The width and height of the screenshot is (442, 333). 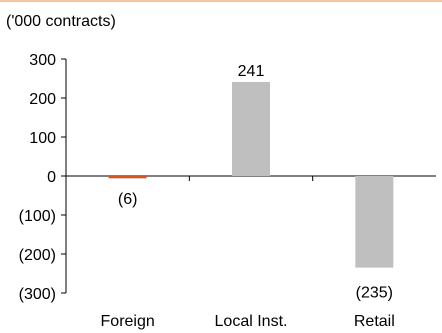 What do you see at coordinates (128, 321) in the screenshot?
I see `x-category-label: Foreign` at bounding box center [128, 321].